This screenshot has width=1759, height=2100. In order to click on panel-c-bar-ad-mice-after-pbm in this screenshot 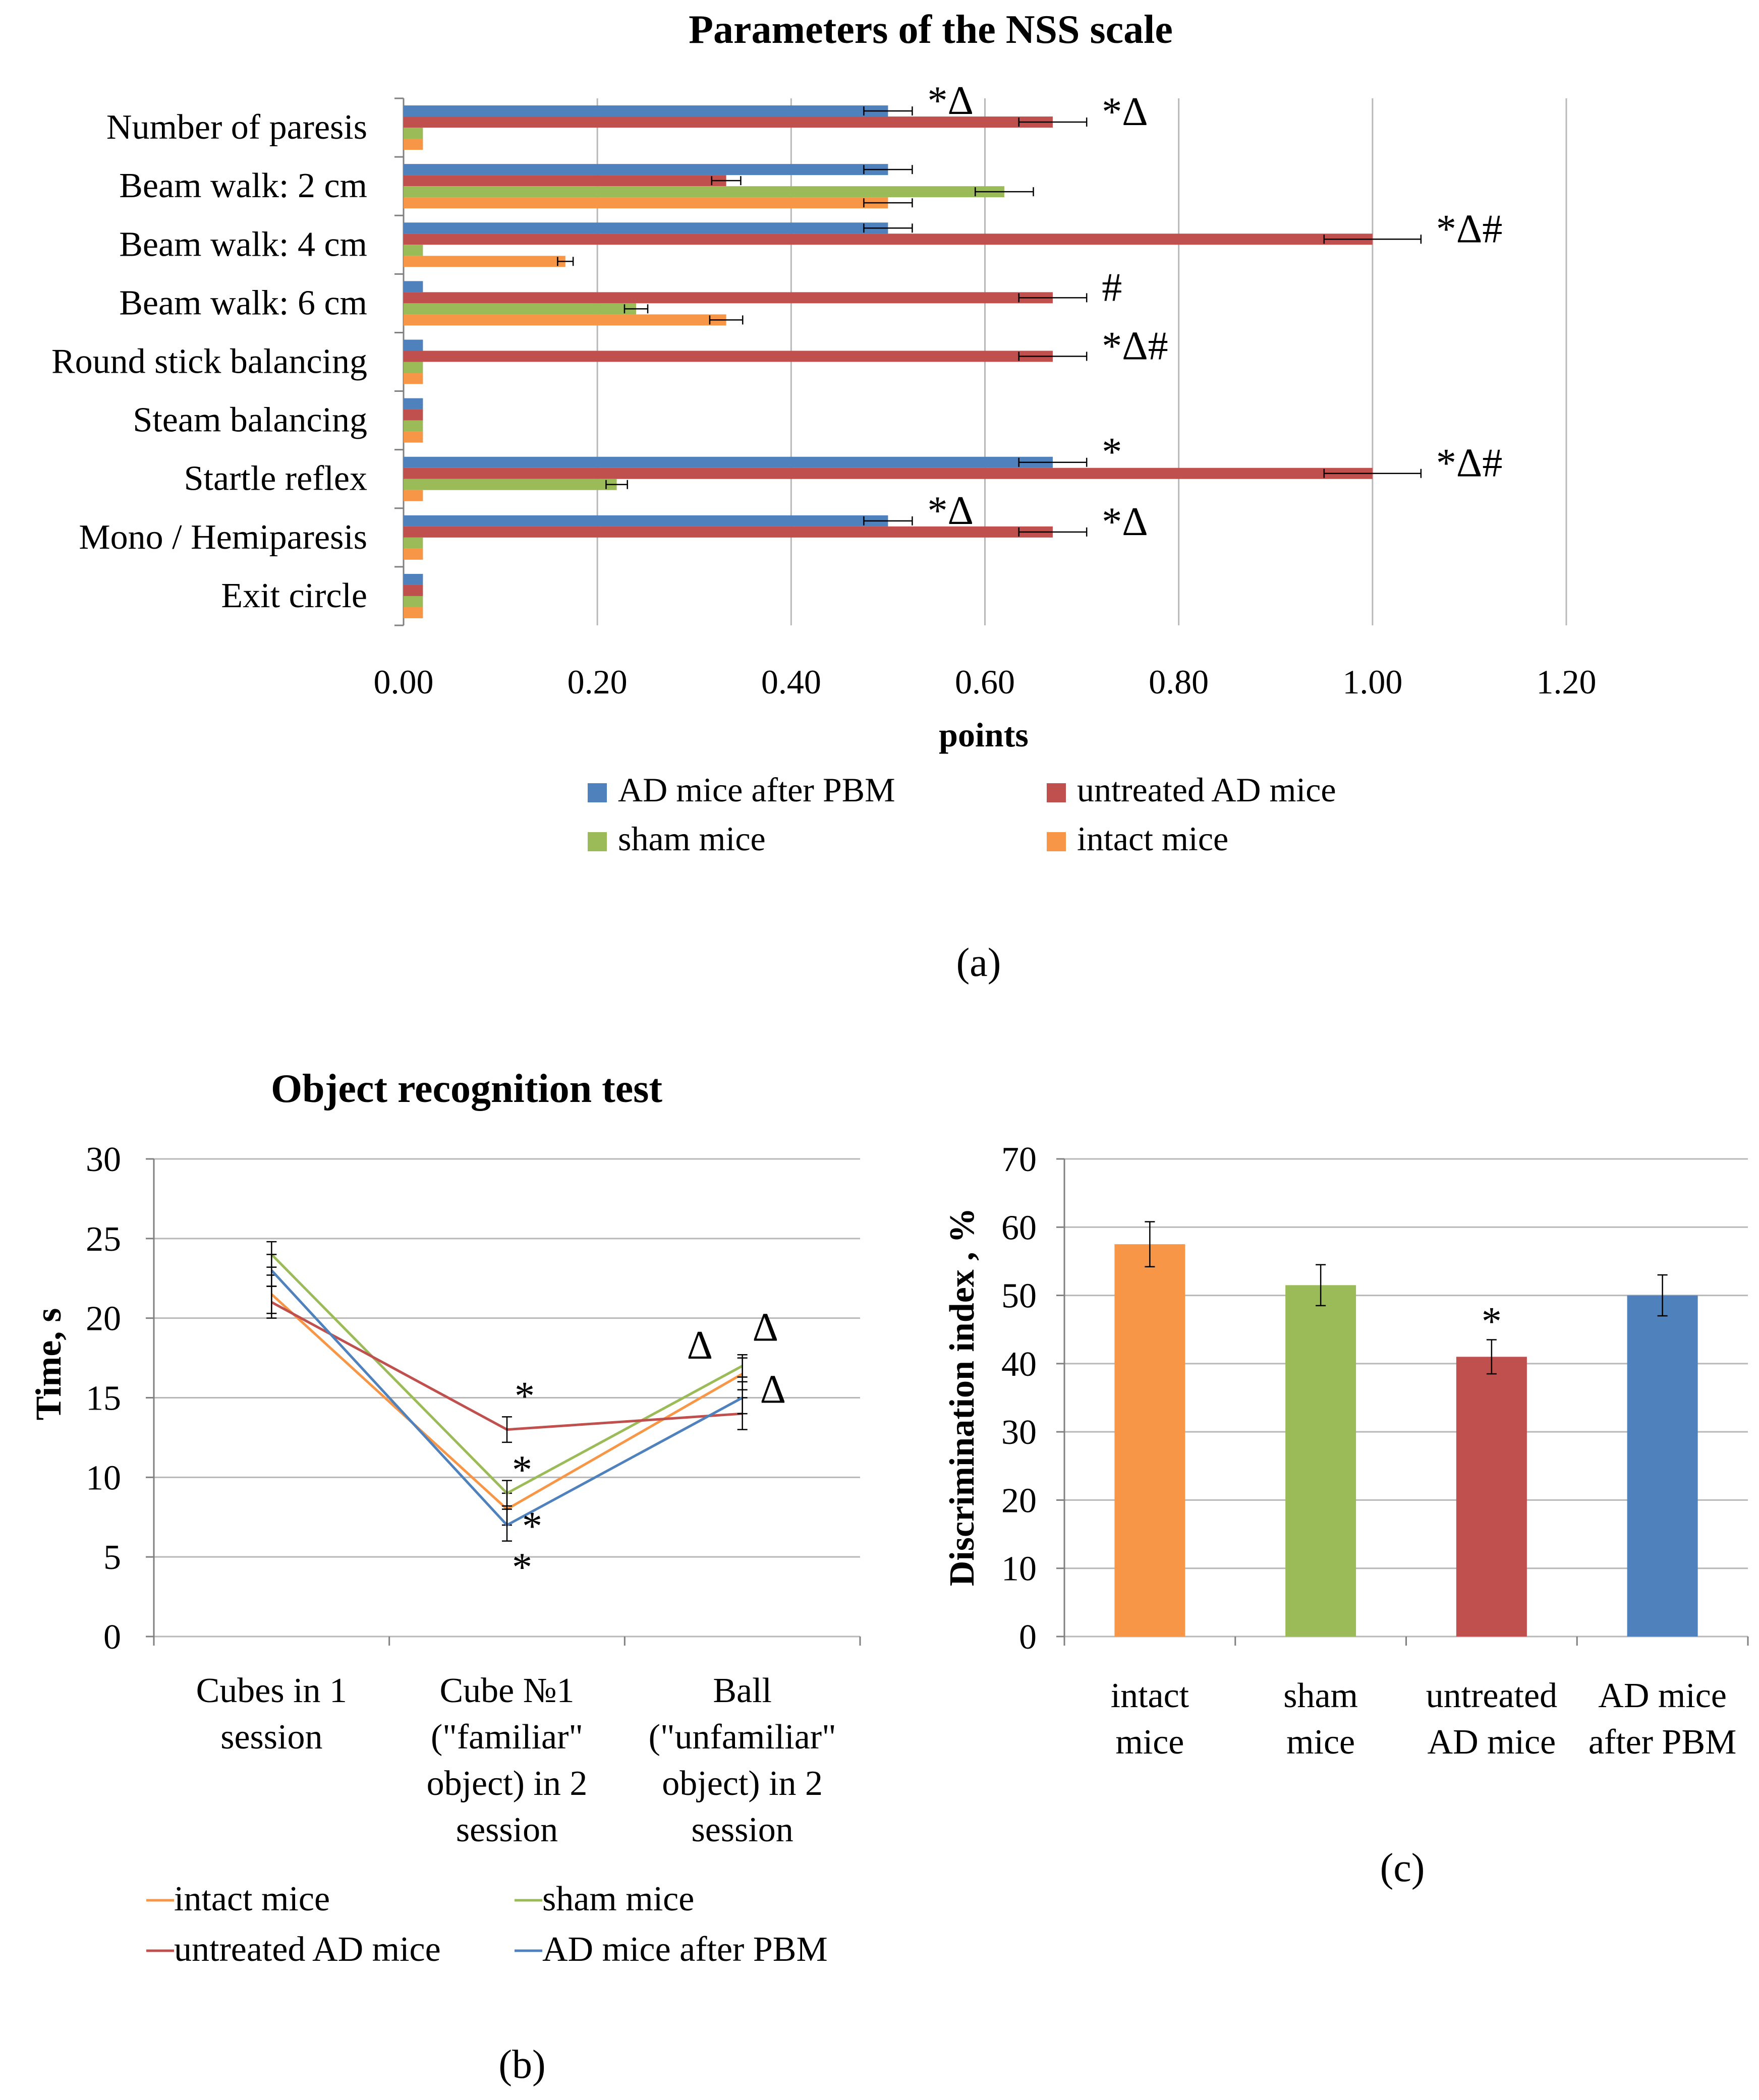, I will do `click(1662, 1466)`.